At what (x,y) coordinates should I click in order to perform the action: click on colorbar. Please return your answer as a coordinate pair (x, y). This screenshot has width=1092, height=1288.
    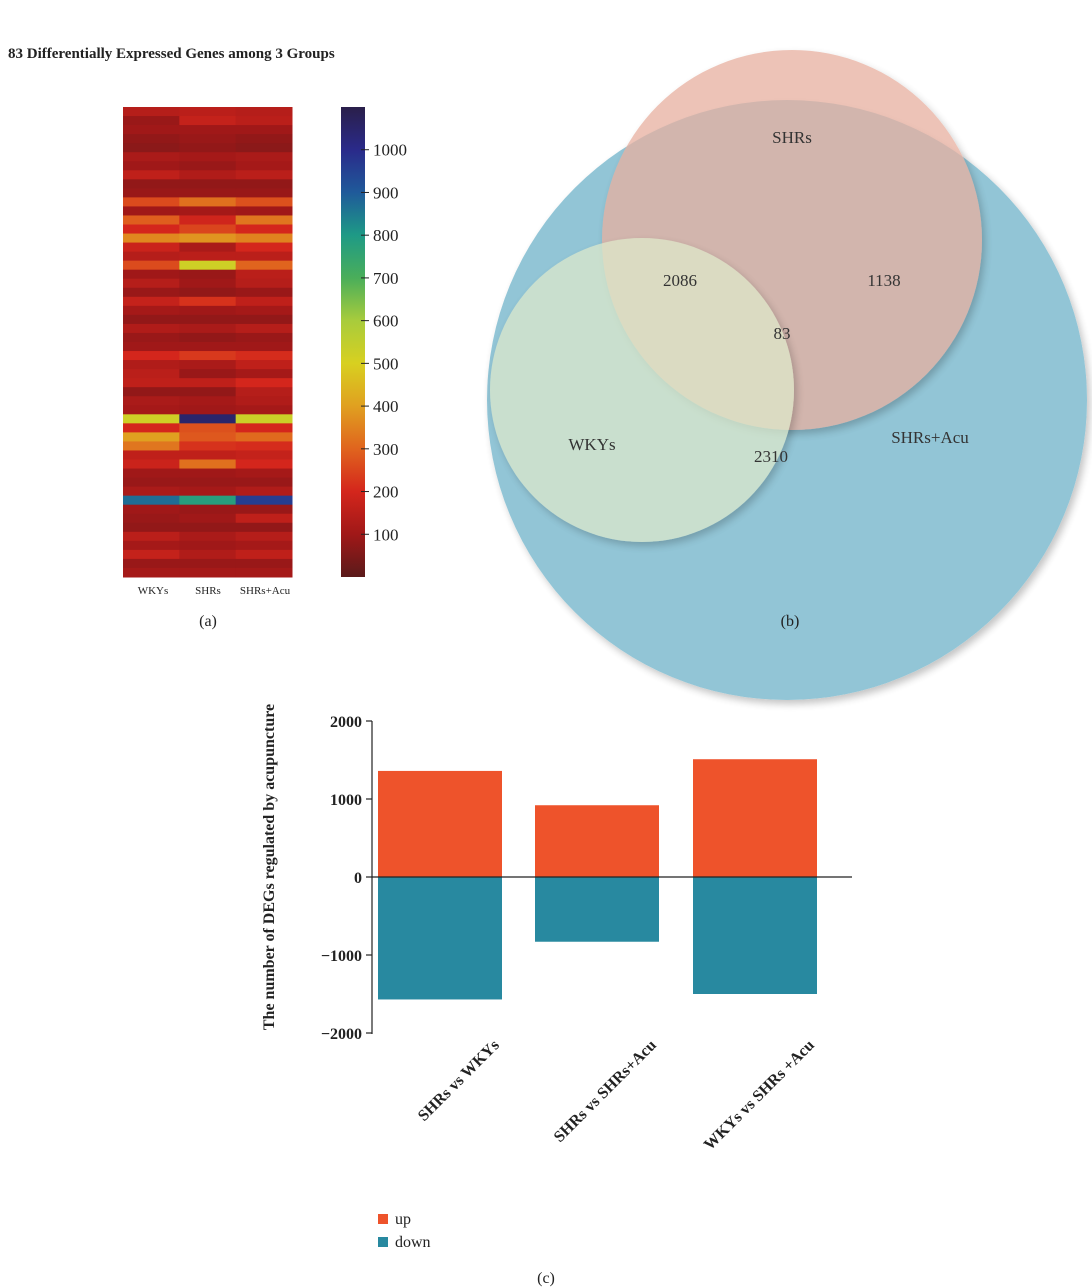
    Looking at the image, I should click on (353, 342).